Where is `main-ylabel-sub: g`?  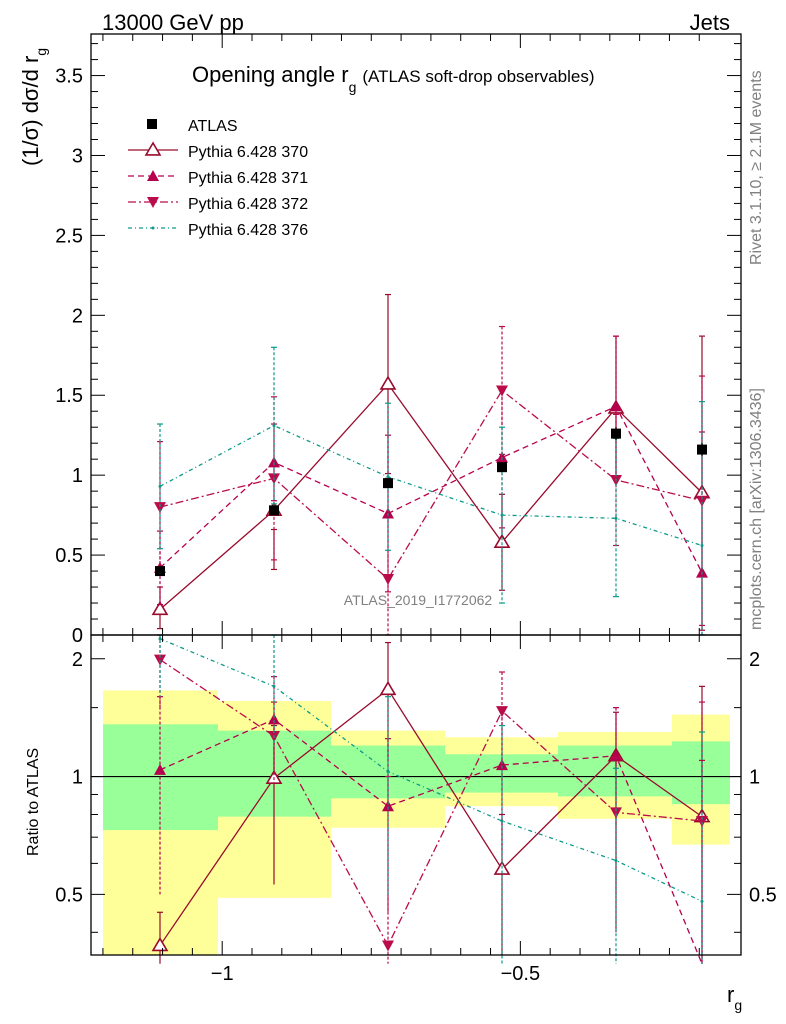 main-ylabel-sub: g is located at coordinates (41, 52).